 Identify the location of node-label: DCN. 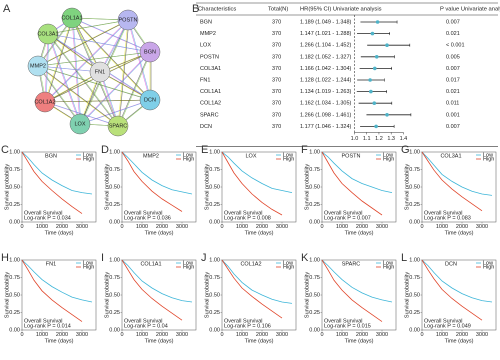
(150, 100).